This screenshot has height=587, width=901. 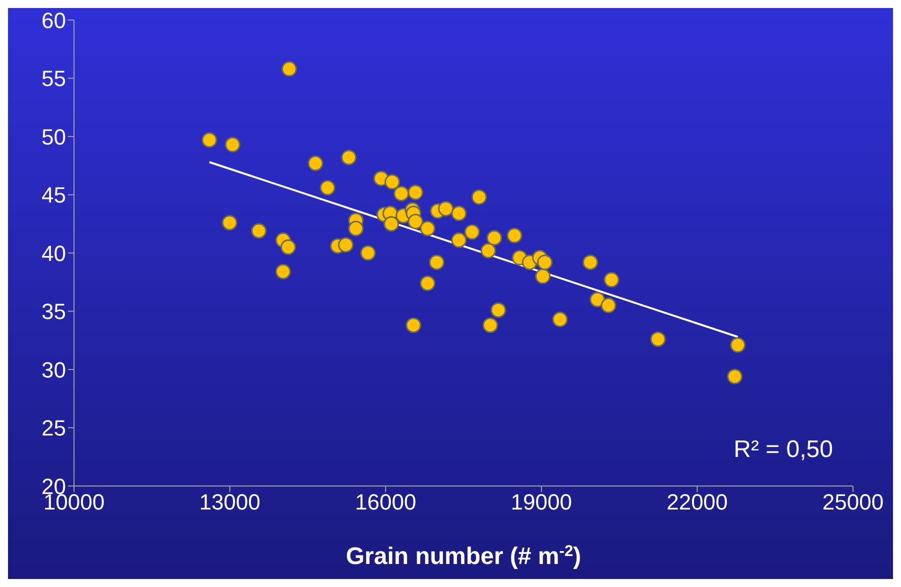 What do you see at coordinates (54, 311) in the screenshot?
I see `y-tick-label: 35` at bounding box center [54, 311].